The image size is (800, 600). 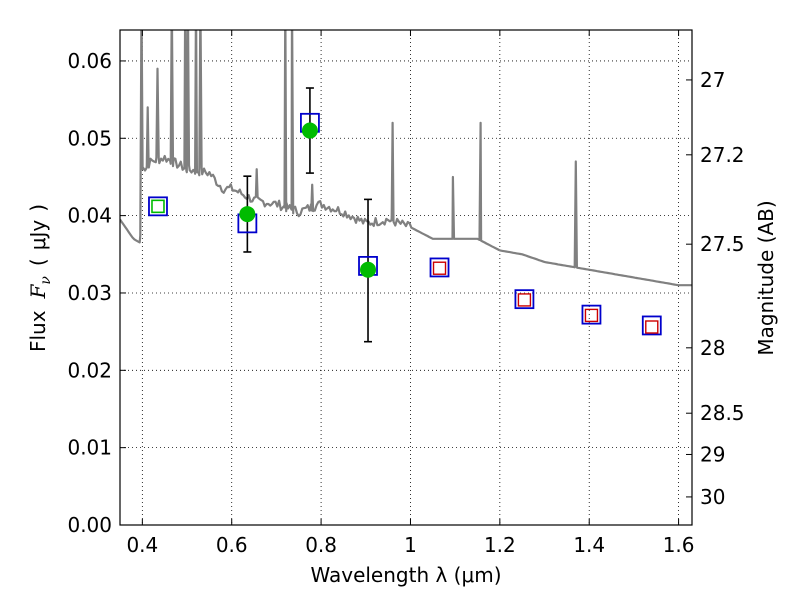 What do you see at coordinates (38, 291) in the screenshot?
I see `y-axis-title-symbol: F` at bounding box center [38, 291].